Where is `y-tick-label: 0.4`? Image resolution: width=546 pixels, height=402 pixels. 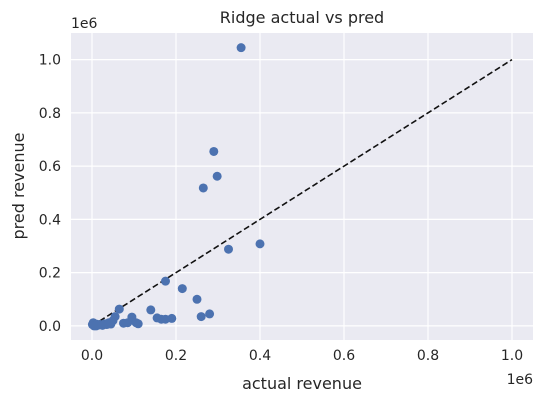 y-tick-label: 0.4 is located at coordinates (50, 220).